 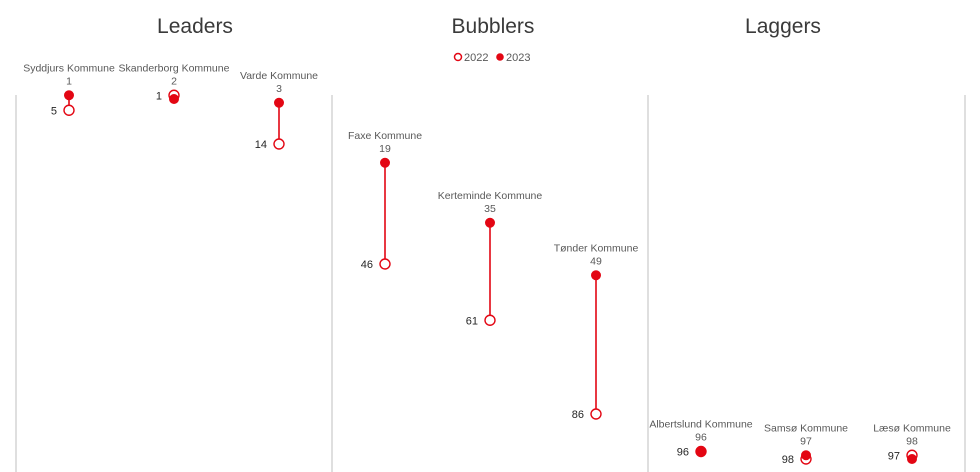 What do you see at coordinates (518, 58) in the screenshot?
I see `legend-label: 2023` at bounding box center [518, 58].